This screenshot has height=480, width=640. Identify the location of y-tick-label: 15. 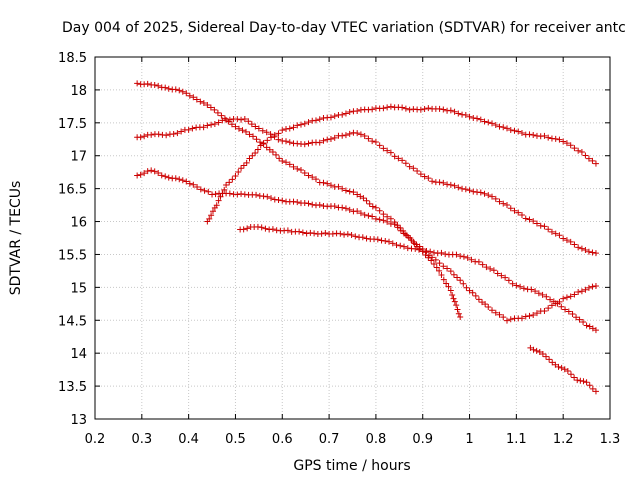
(78, 288).